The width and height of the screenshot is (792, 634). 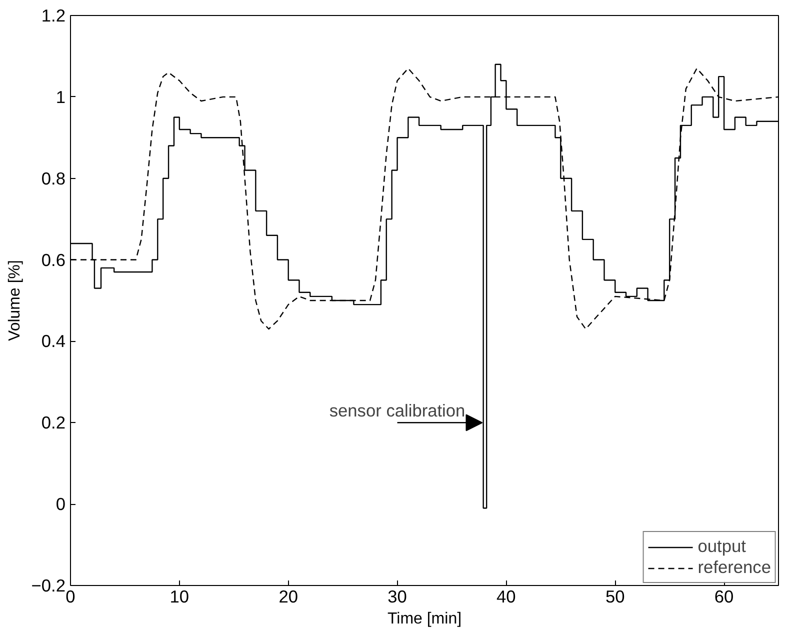 What do you see at coordinates (506, 596) in the screenshot?
I see `x-tick-label: 40` at bounding box center [506, 596].